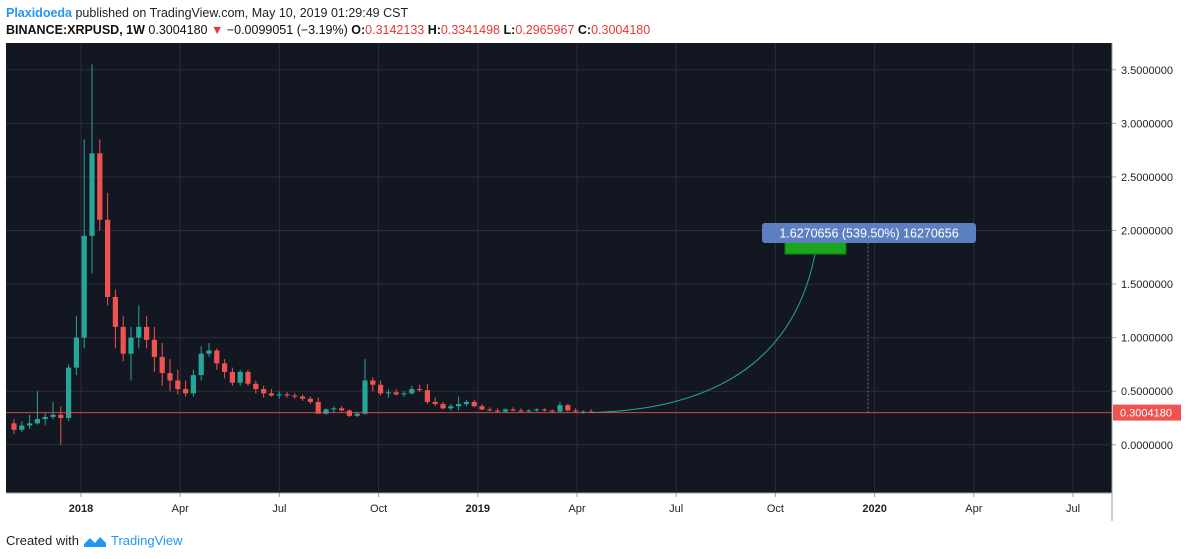  Describe the element at coordinates (559, 507) in the screenshot. I see `time-axis` at that location.